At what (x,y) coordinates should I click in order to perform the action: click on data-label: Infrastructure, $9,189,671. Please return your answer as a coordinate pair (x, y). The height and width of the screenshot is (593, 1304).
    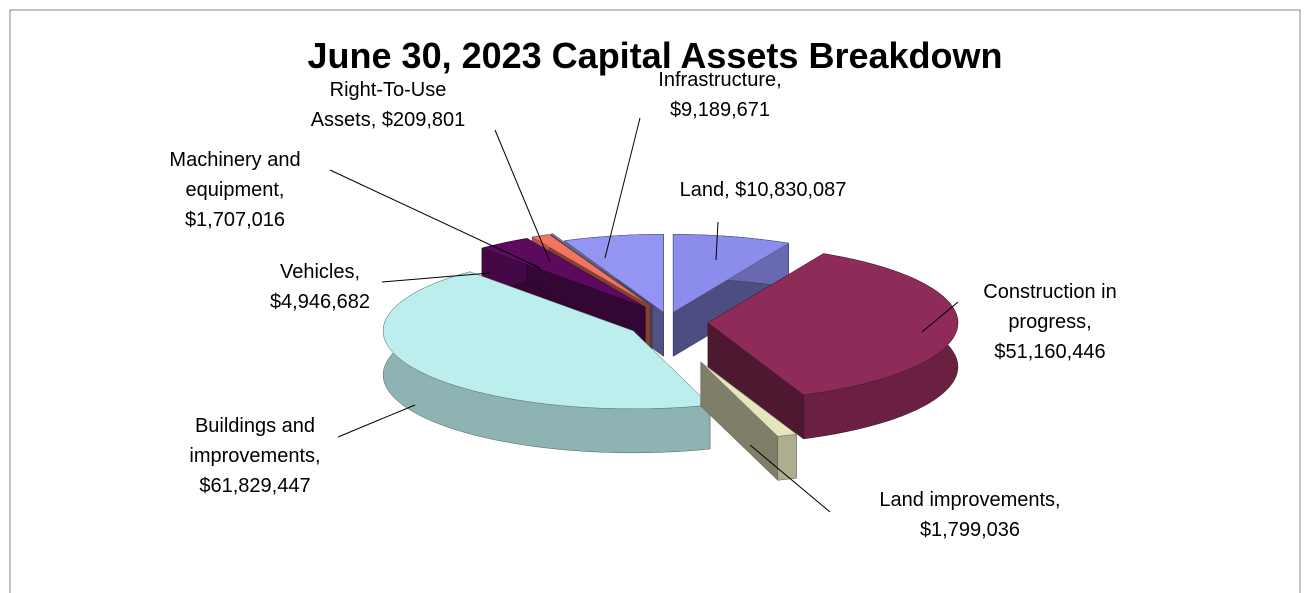
    Looking at the image, I should click on (719, 95).